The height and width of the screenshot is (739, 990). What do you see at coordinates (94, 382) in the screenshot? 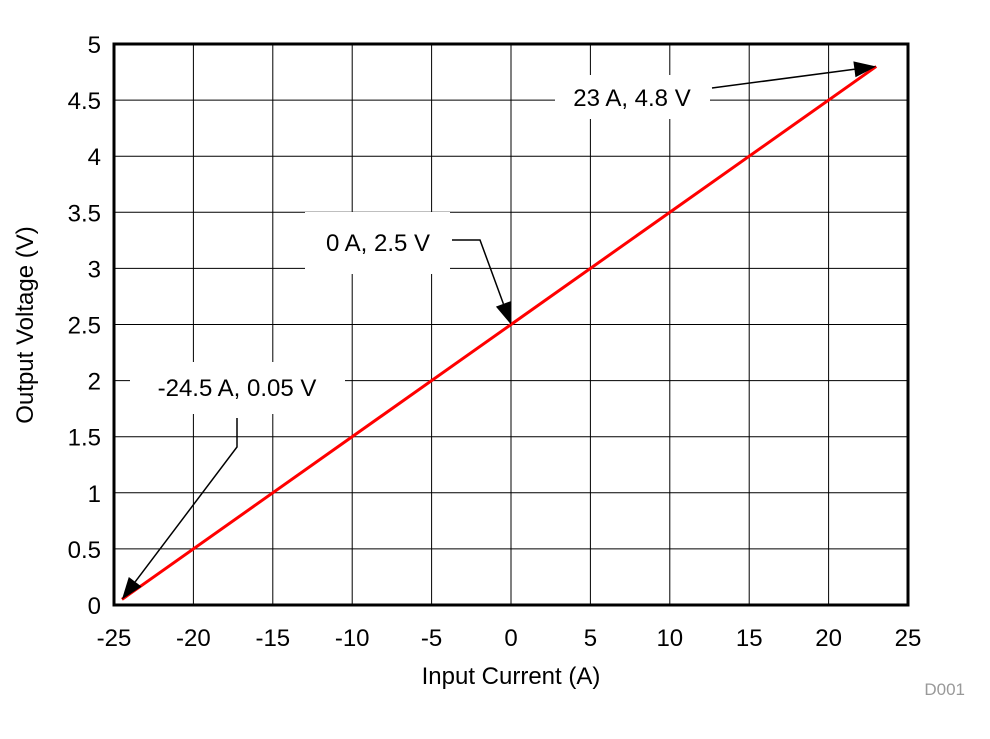
I see `y-tick-label: 2` at bounding box center [94, 382].